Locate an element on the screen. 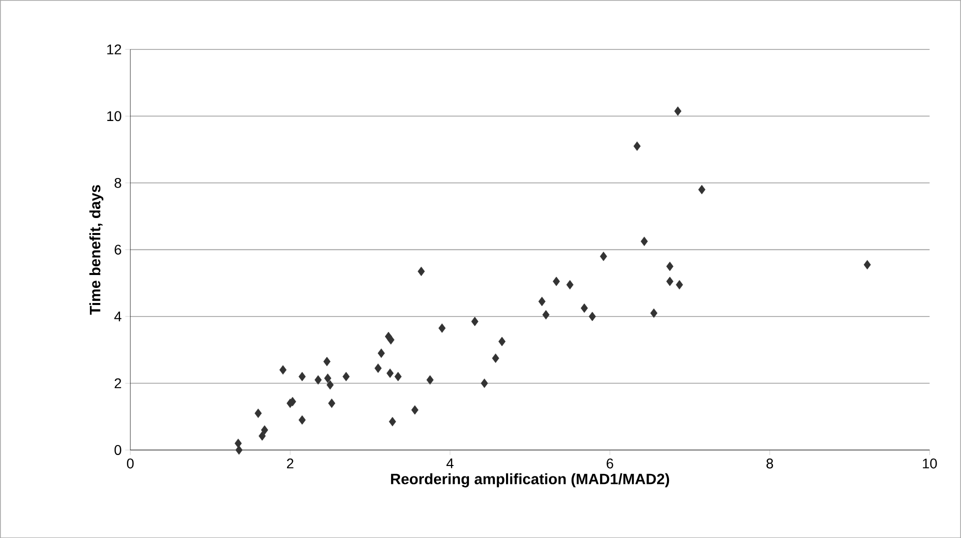  x-tick-label: 2 is located at coordinates (290, 463).